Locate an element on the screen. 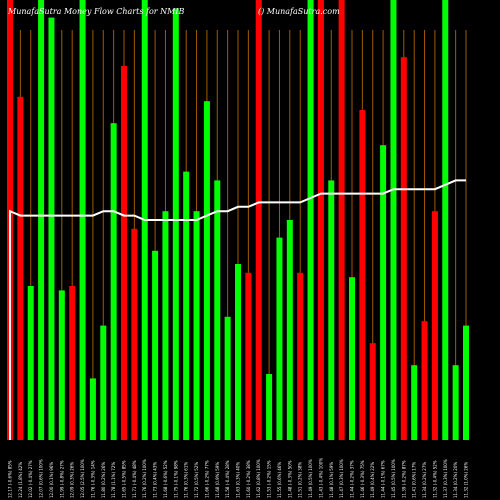  tick-label: 11.58 (-0.4%) 28% is located at coordinates (227, 479).